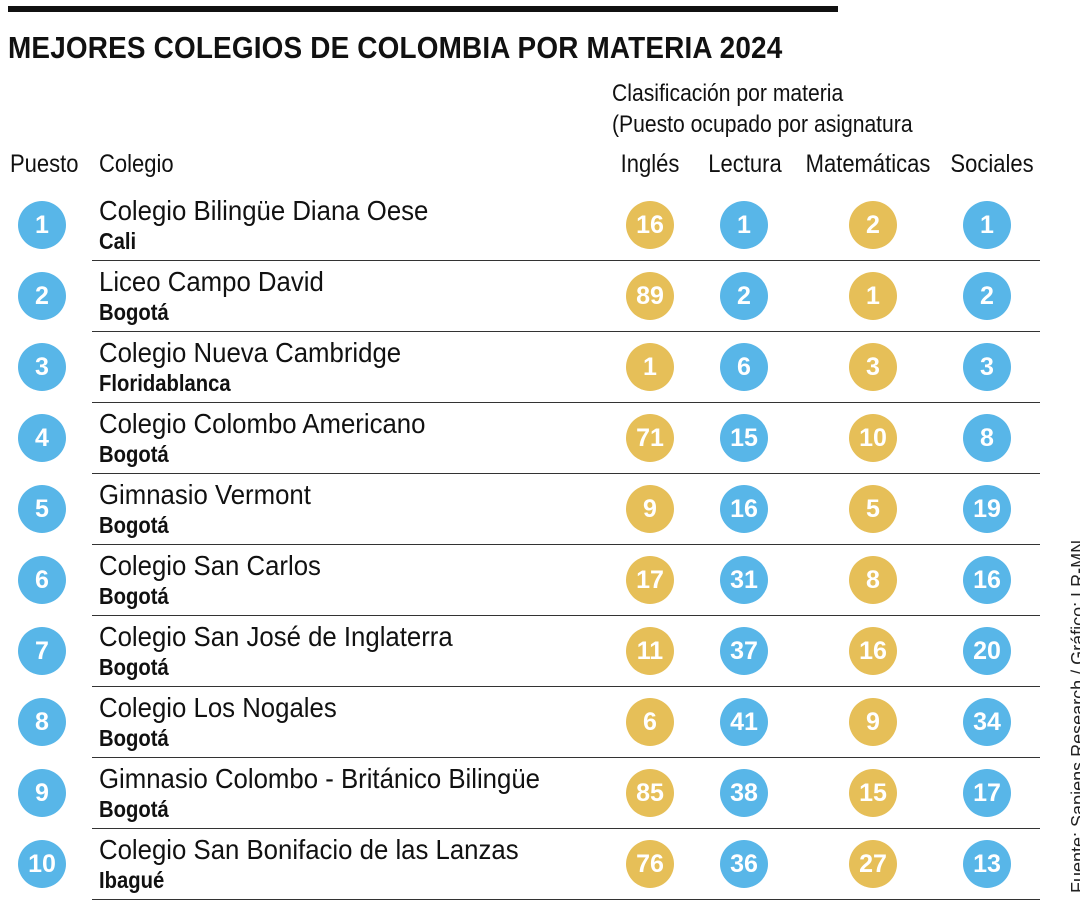  What do you see at coordinates (744, 509) in the screenshot?
I see `rank-lectura-badge: 16` at bounding box center [744, 509].